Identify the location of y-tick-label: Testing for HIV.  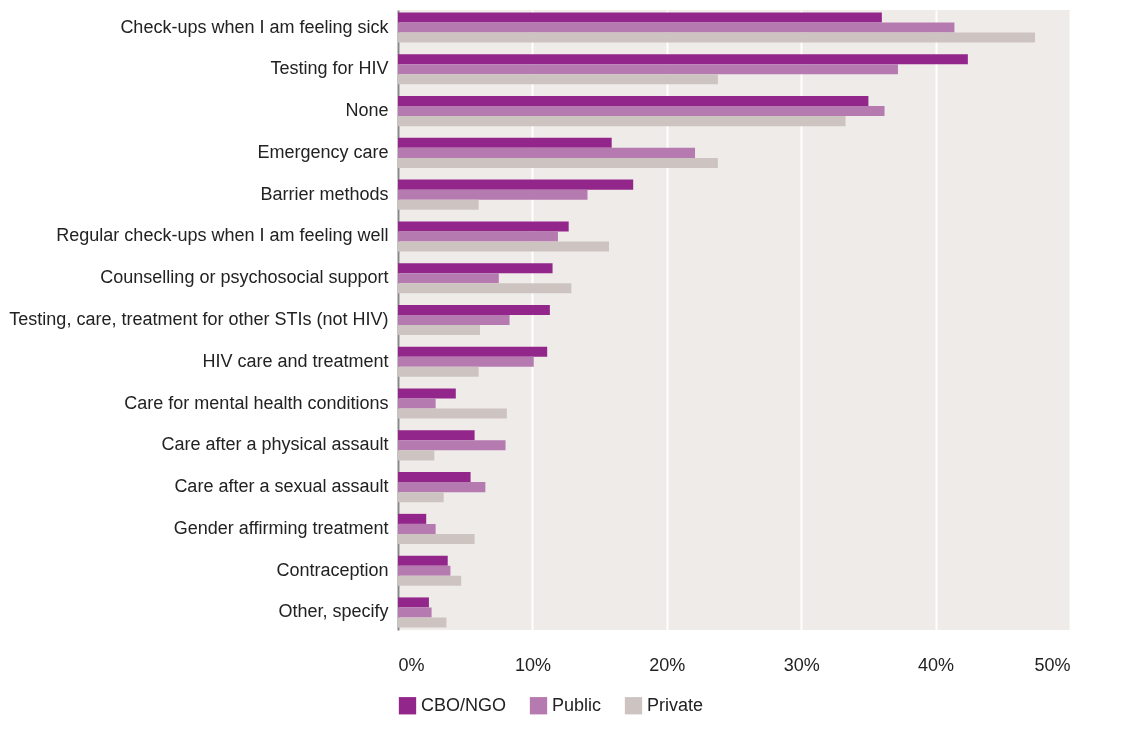
(329, 68).